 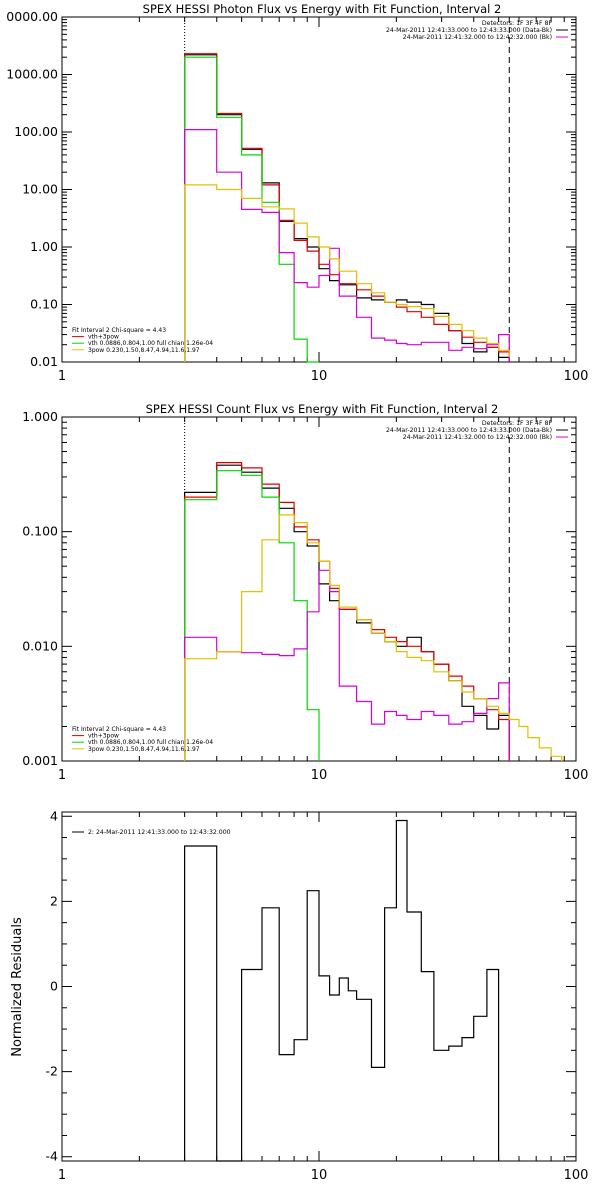 I want to click on y-tick-label: 0.01, so click(x=44, y=361).